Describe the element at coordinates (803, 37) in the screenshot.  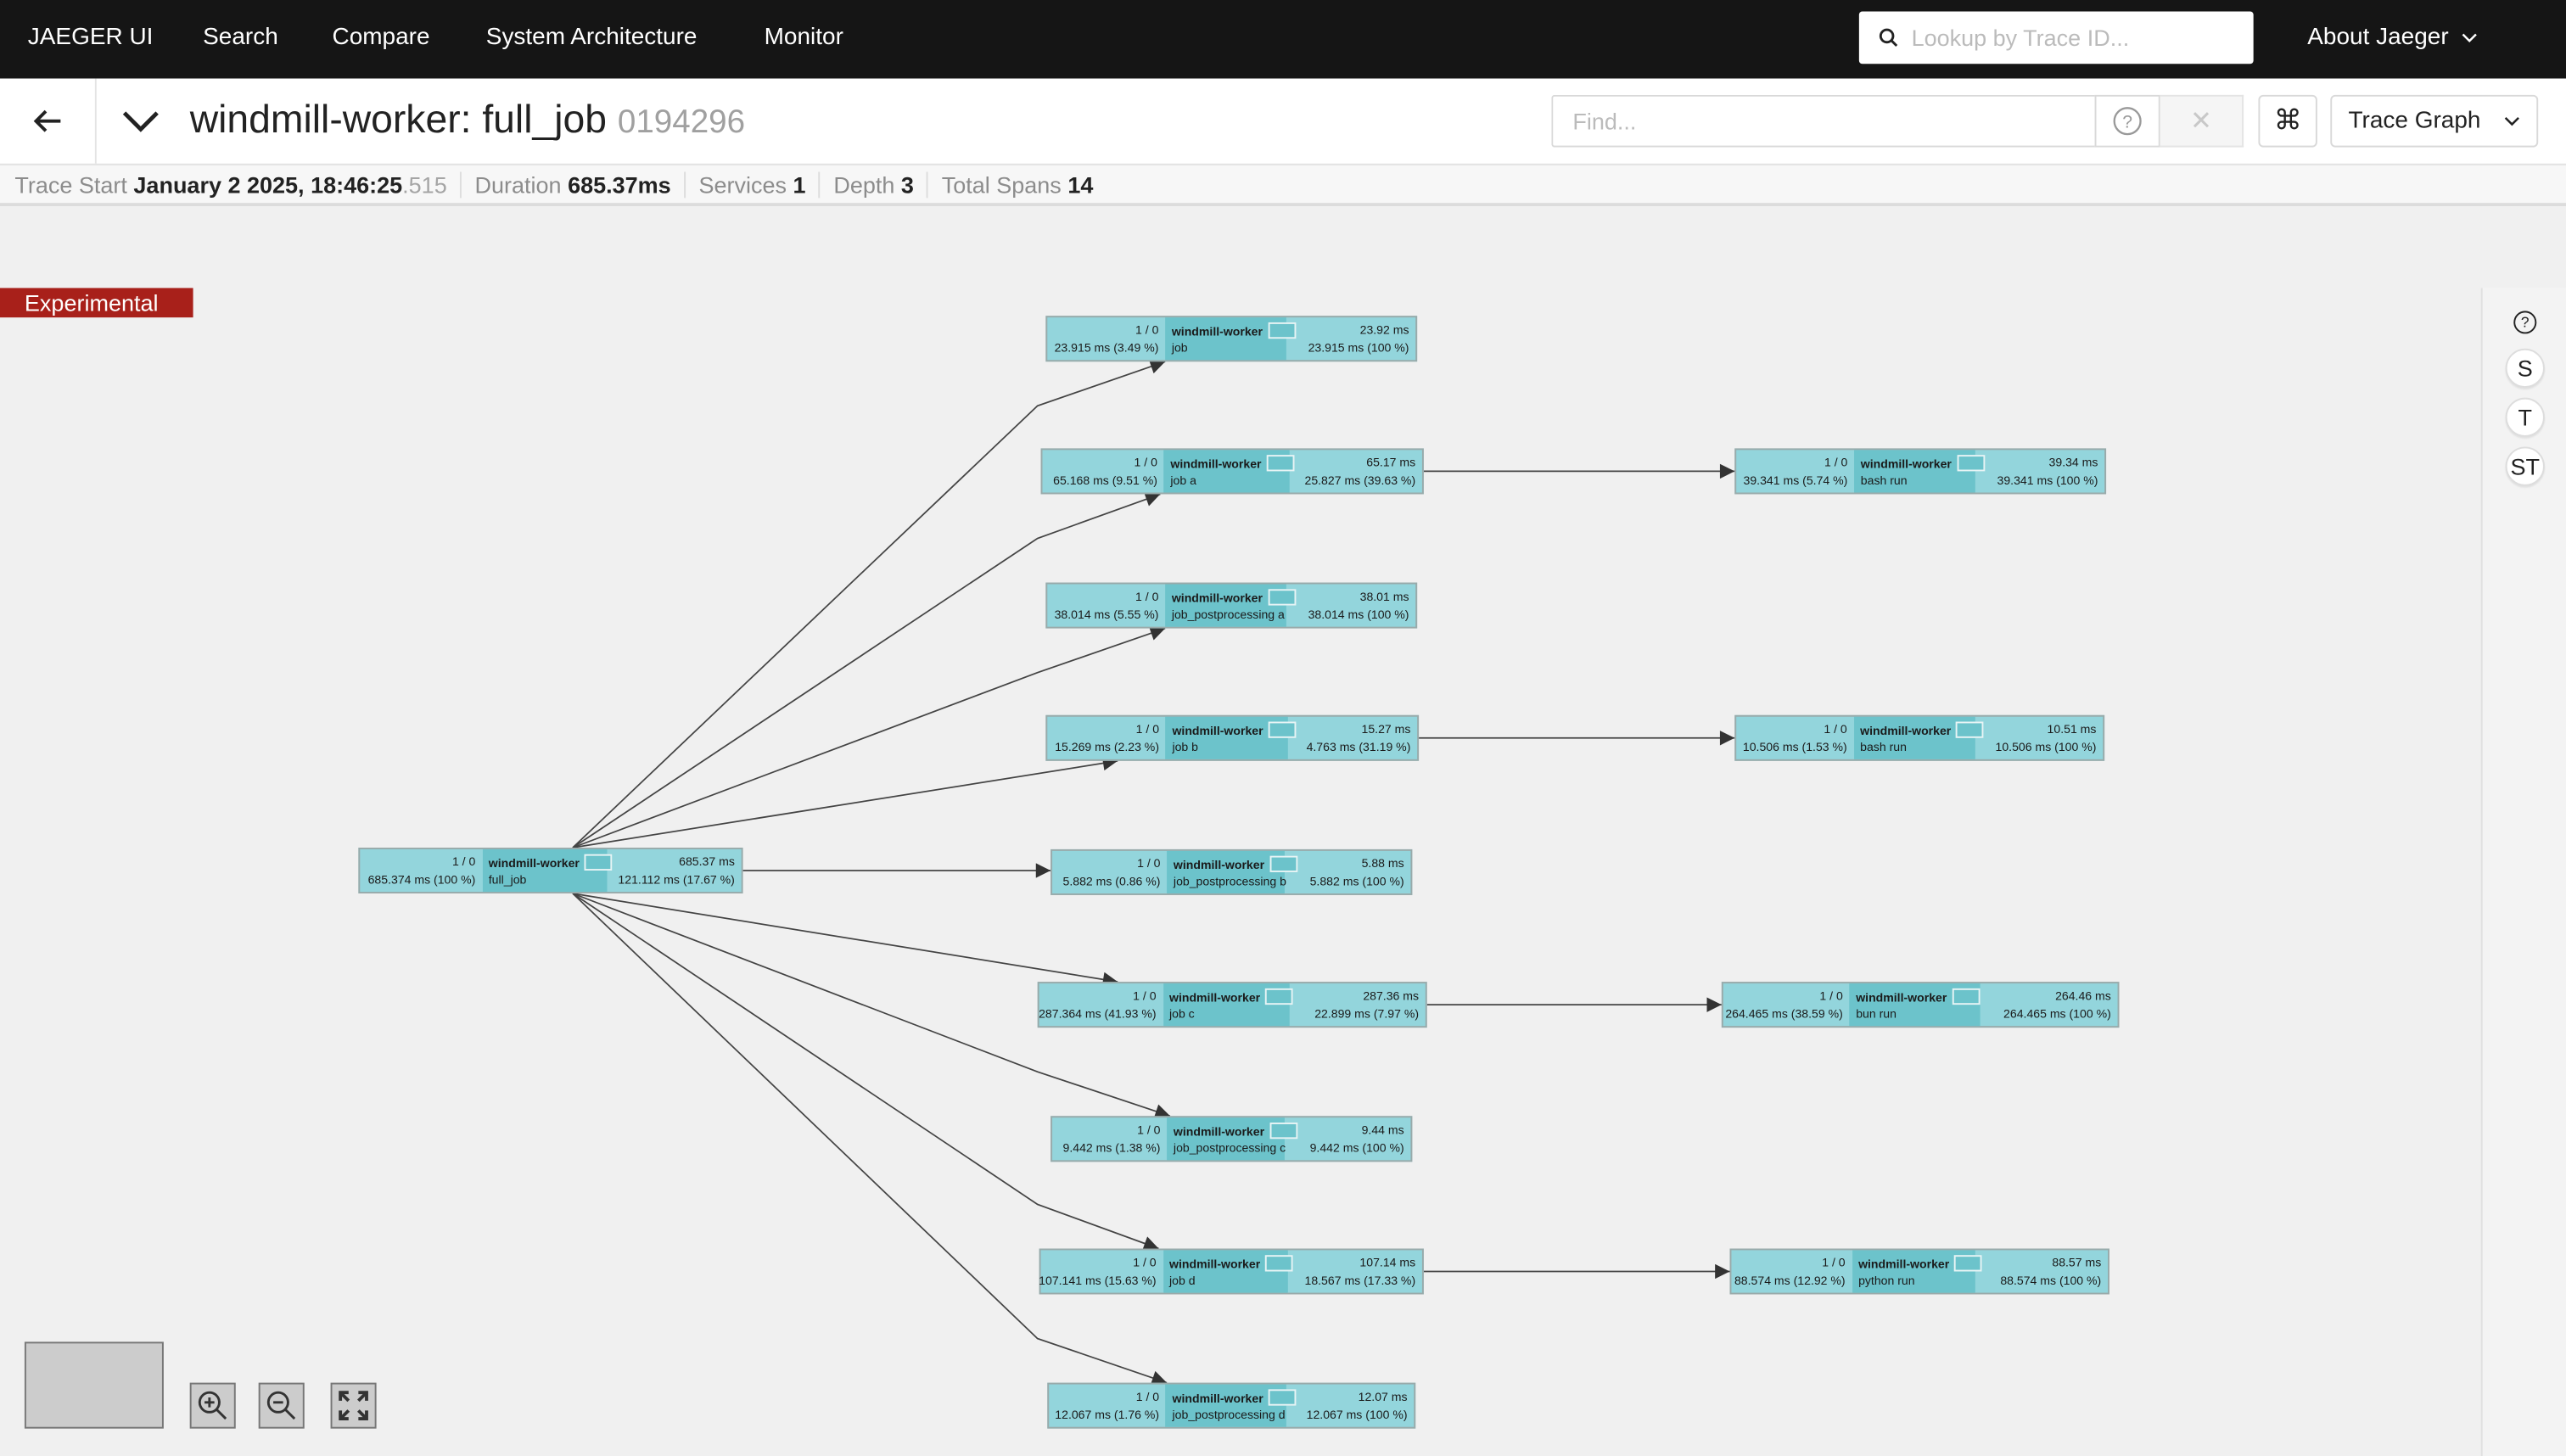
I see `nav-monitor: Monitor` at that location.